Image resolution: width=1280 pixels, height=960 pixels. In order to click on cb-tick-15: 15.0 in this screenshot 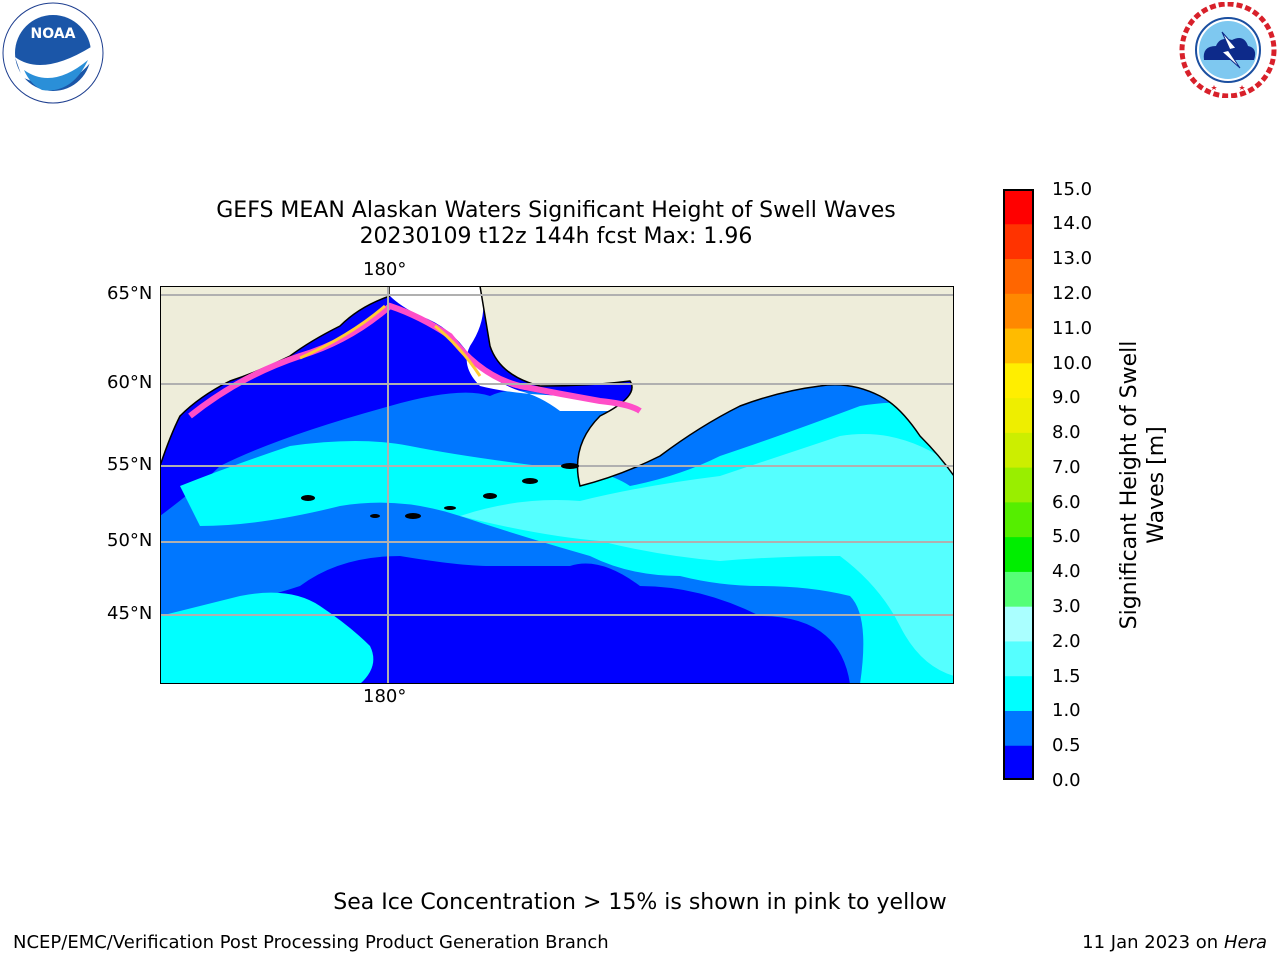, I will do `click(1072, 189)`.